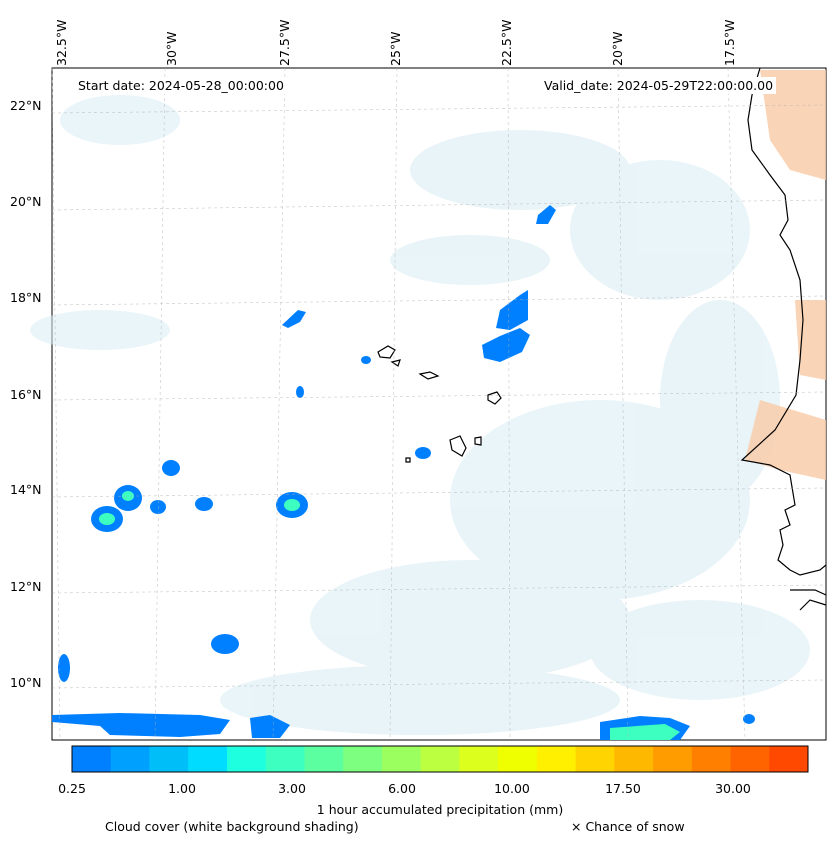 This screenshot has height=844, width=837. What do you see at coordinates (182, 788) in the screenshot?
I see `colorbar-tick-label: 1.00` at bounding box center [182, 788].